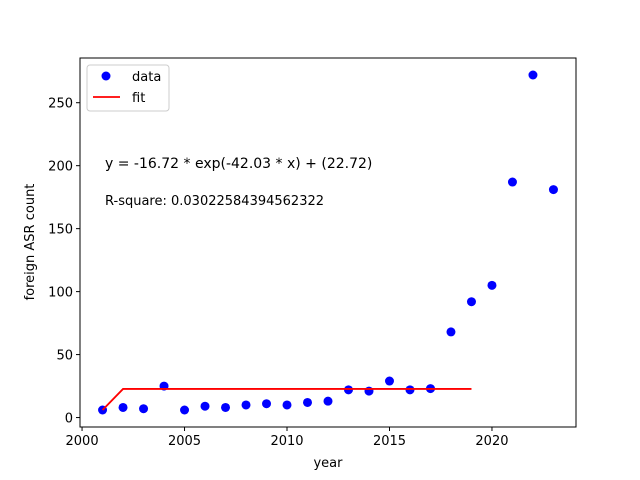 Image resolution: width=640 pixels, height=480 pixels. I want to click on x-tick-label: 2010, so click(286, 441).